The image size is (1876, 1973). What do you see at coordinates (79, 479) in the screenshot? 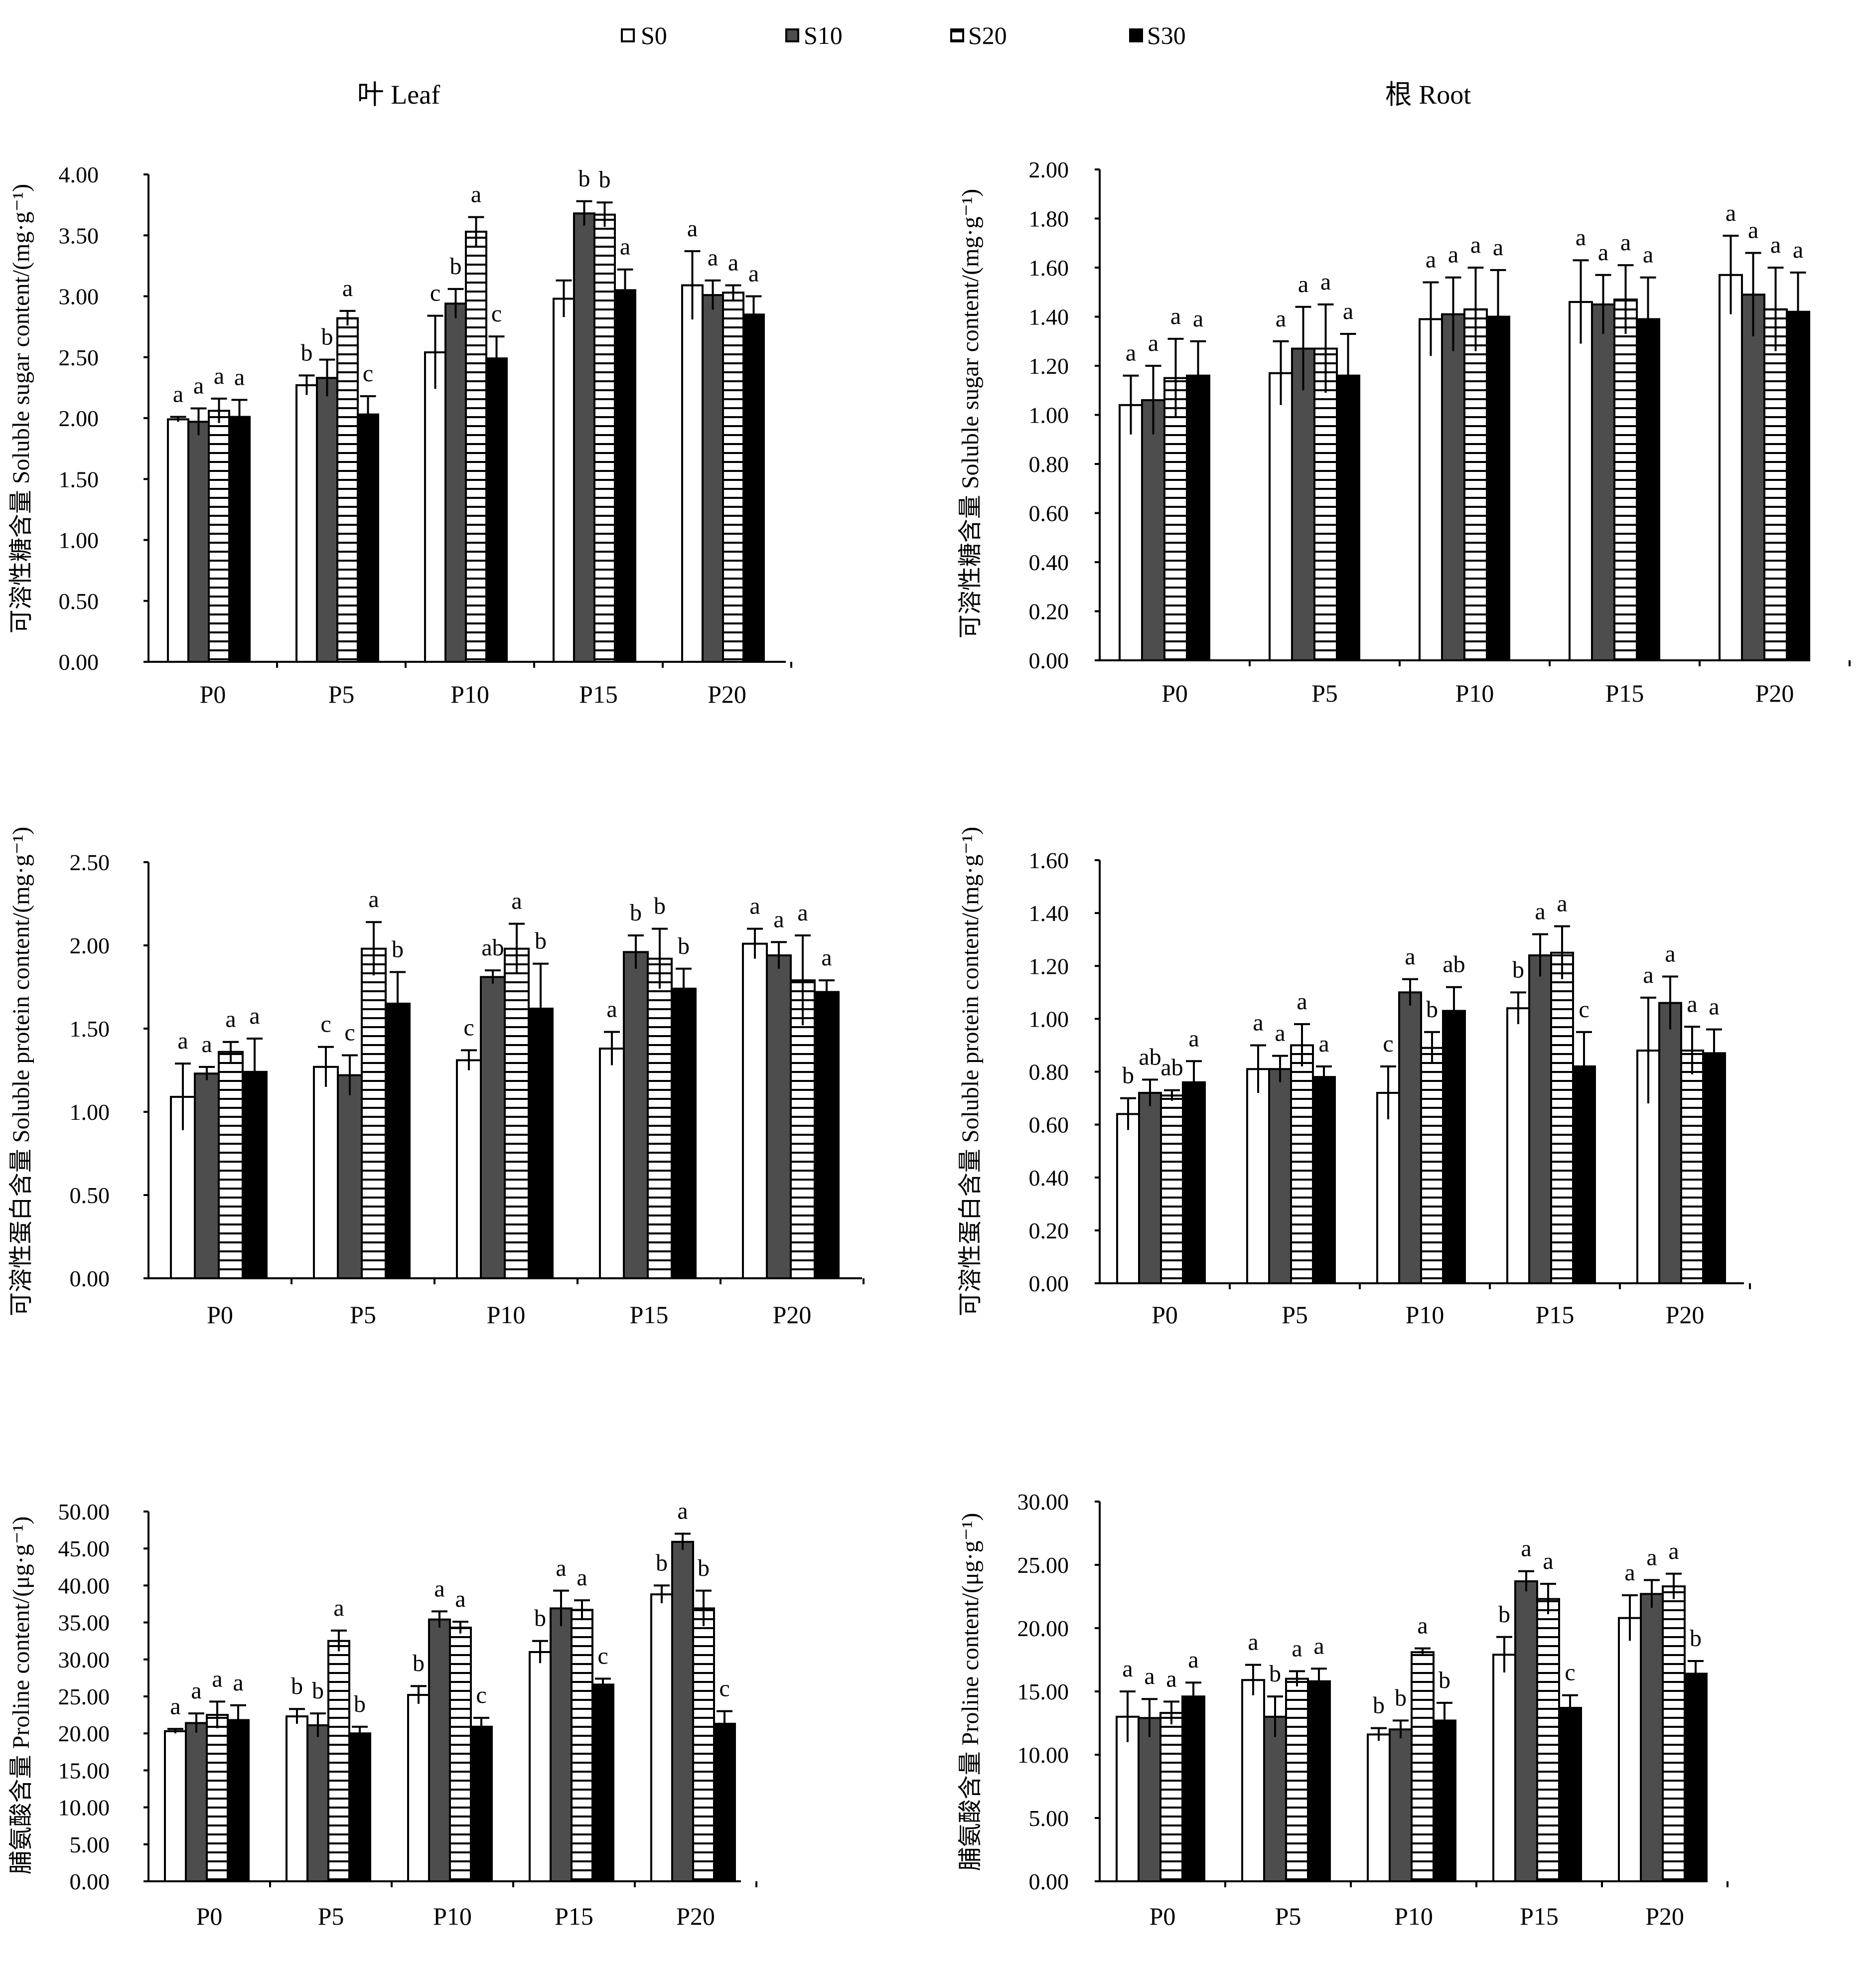
I see `y-tick-label: 1.50` at bounding box center [79, 479].